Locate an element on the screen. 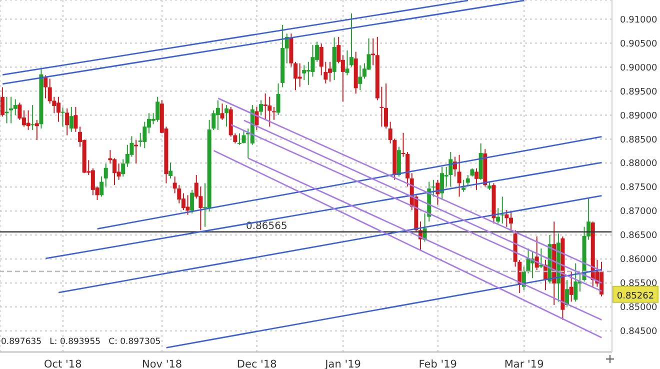 The image size is (660, 369). x-tick-label: Dec '18 is located at coordinates (256, 363).